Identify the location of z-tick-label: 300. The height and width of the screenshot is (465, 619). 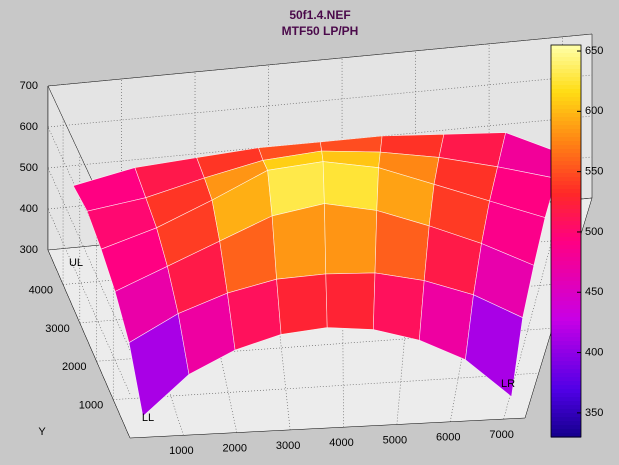
(29, 250).